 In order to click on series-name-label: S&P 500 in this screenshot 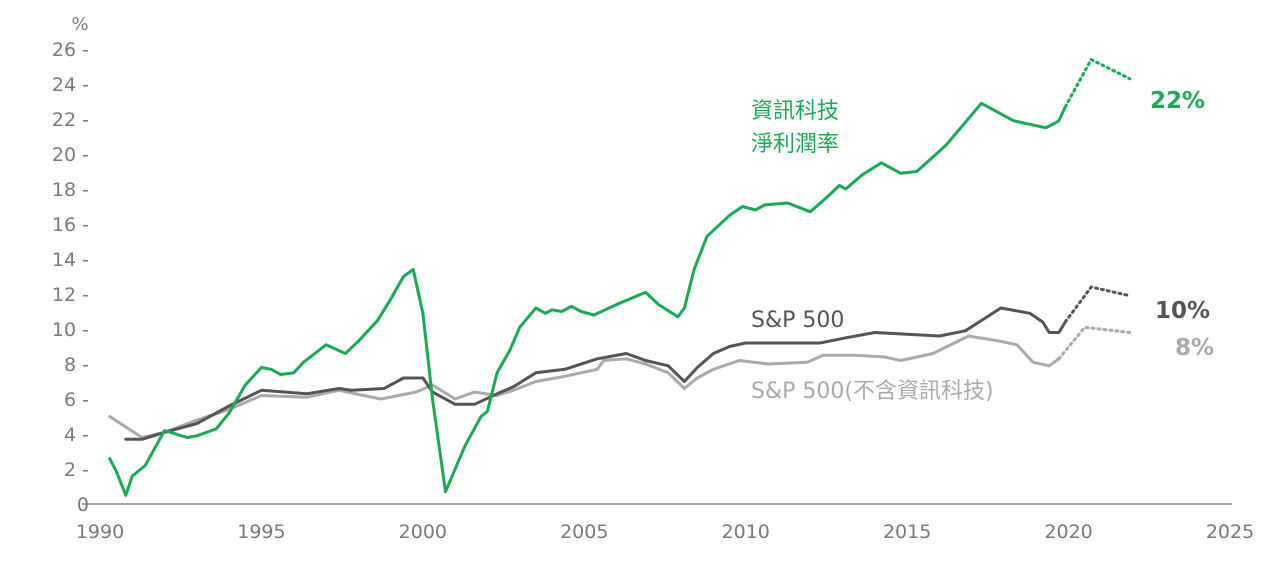, I will do `click(797, 320)`.